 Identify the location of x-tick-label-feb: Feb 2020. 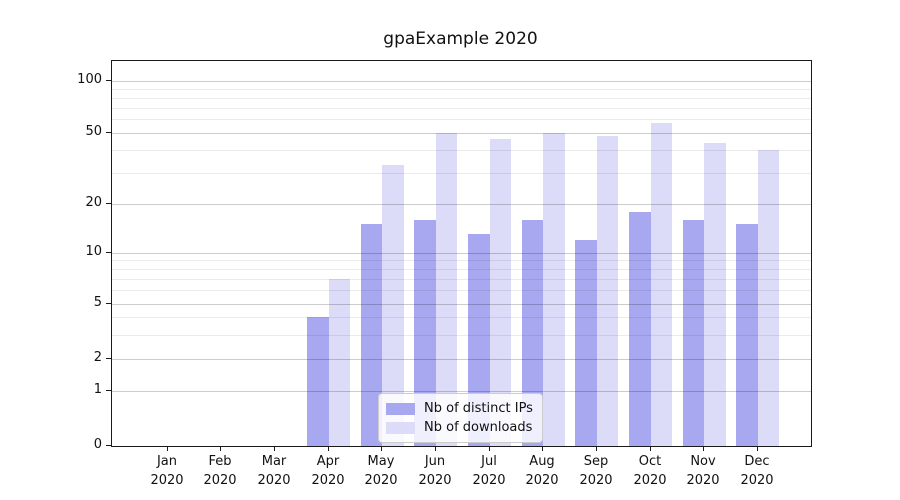
(220, 471).